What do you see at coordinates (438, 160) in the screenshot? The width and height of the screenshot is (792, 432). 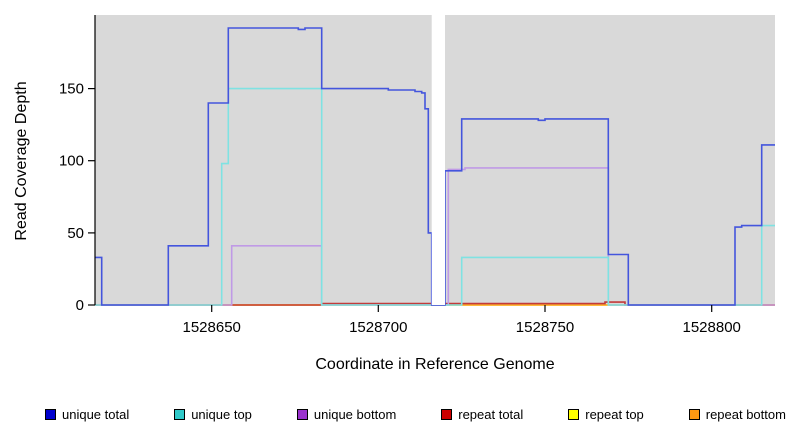 I see `coverage-gap-band` at bounding box center [438, 160].